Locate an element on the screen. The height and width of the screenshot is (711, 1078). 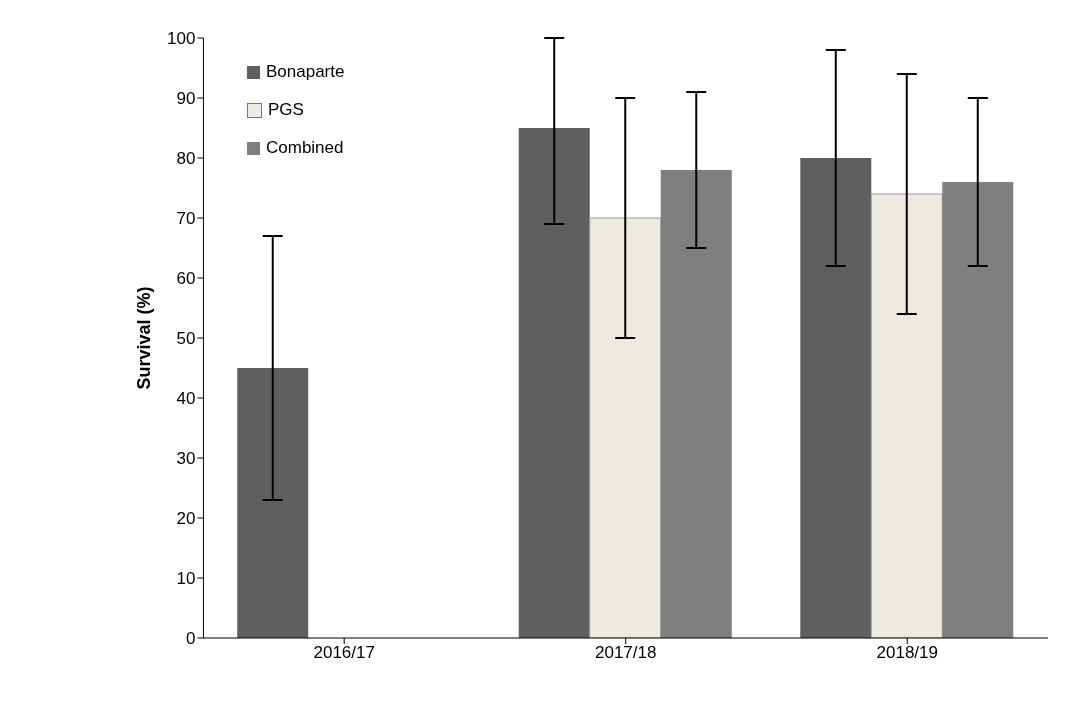
x-tick-label: 2018/19 is located at coordinates (907, 653).